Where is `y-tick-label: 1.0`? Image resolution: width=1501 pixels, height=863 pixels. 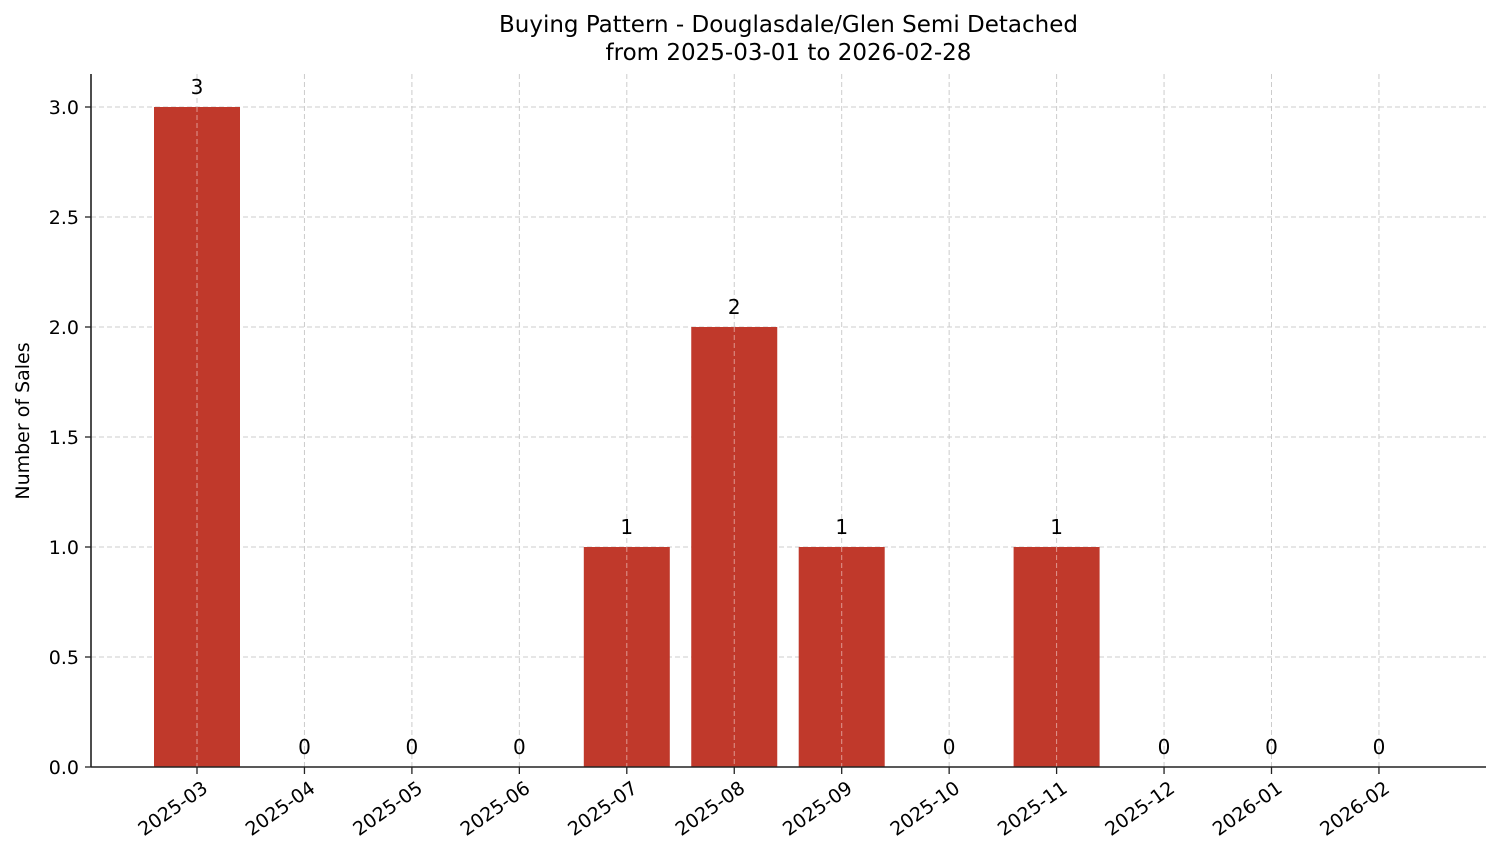
y-tick-label: 1.0 is located at coordinates (64, 548).